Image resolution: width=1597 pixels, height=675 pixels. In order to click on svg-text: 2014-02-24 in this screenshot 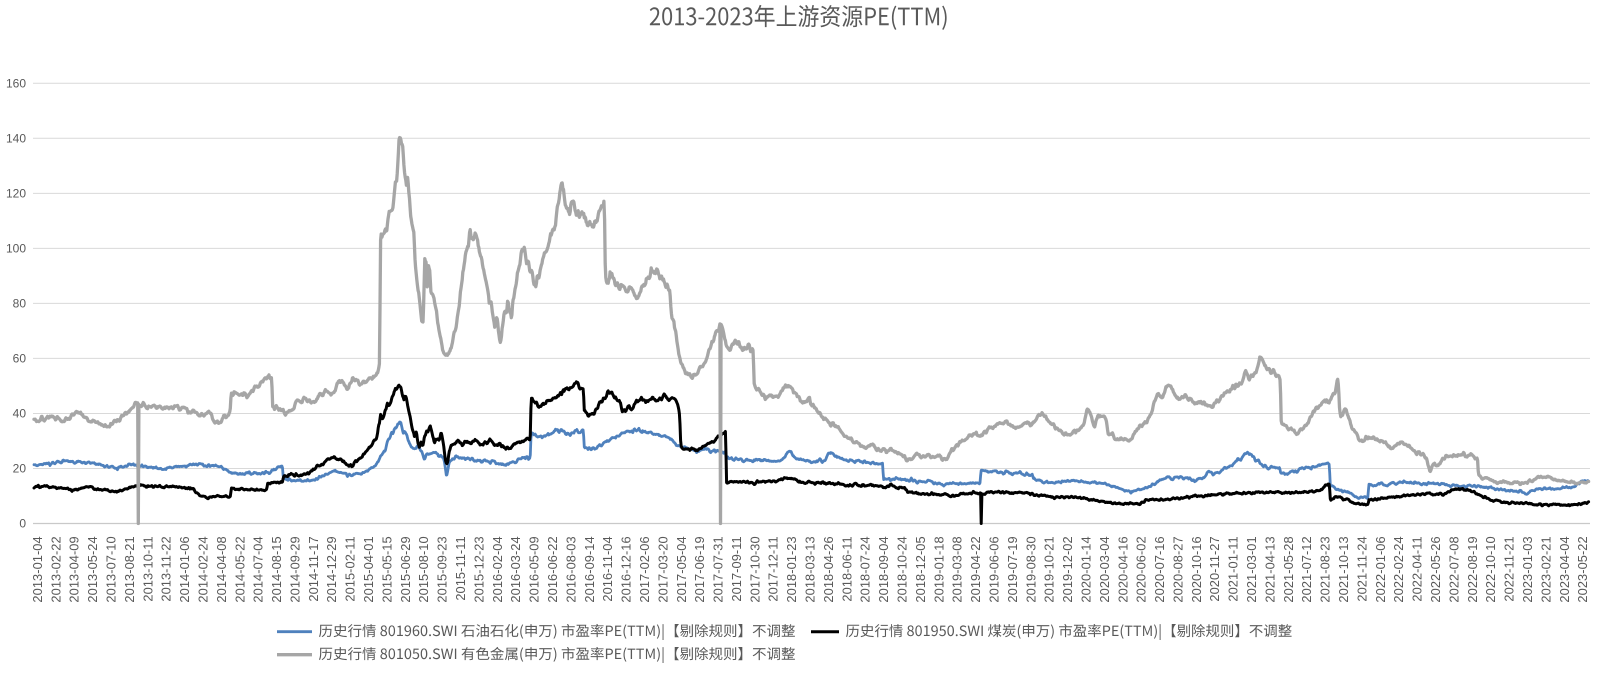, I will do `click(203, 569)`.